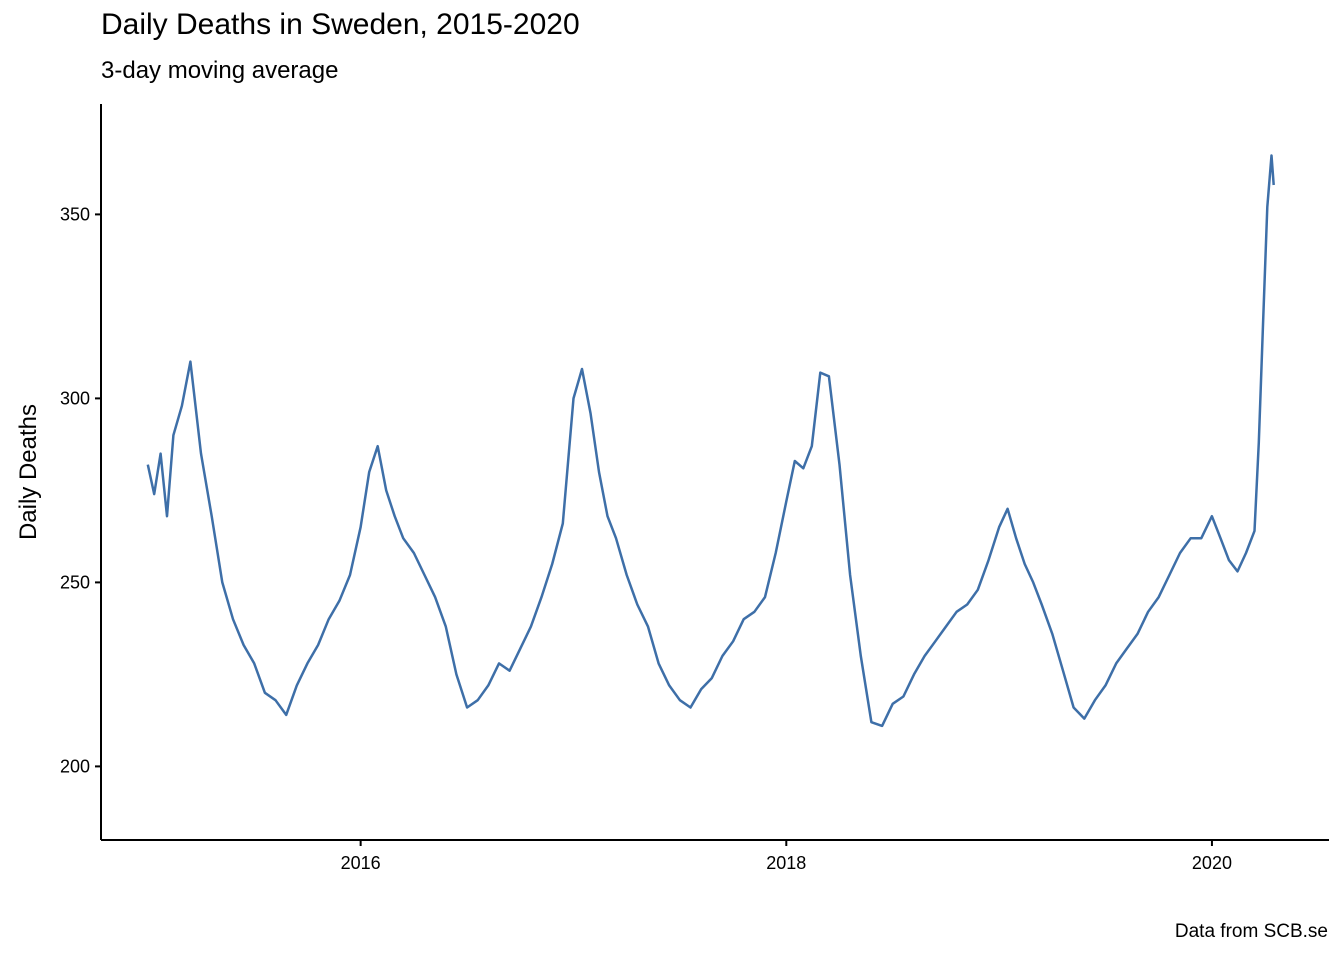  What do you see at coordinates (1212, 863) in the screenshot?
I see `x-tick-label: 2020` at bounding box center [1212, 863].